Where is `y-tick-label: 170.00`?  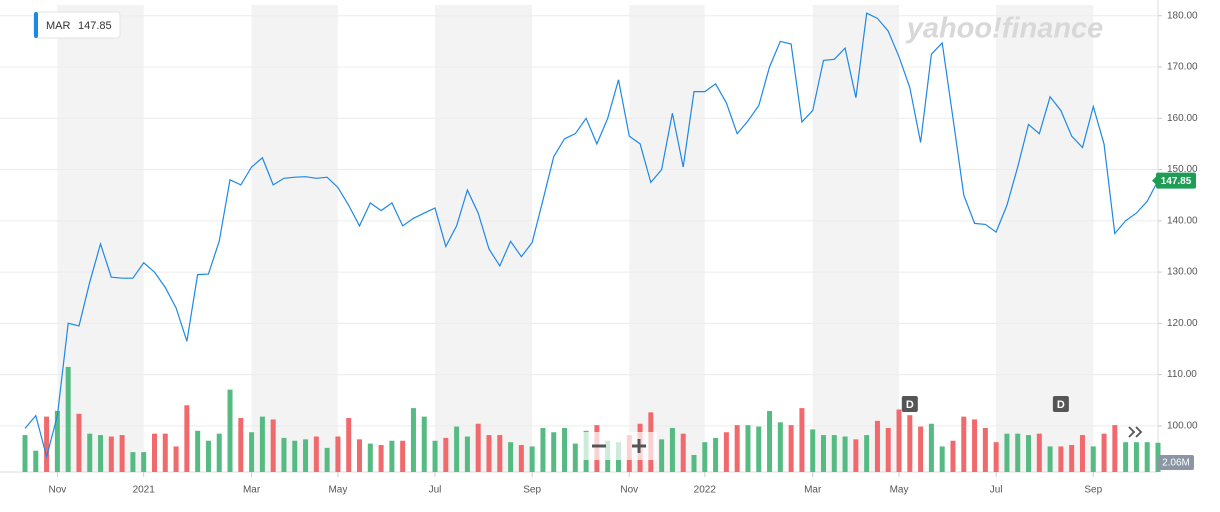
y-tick-label: 170.00 is located at coordinates (1182, 67).